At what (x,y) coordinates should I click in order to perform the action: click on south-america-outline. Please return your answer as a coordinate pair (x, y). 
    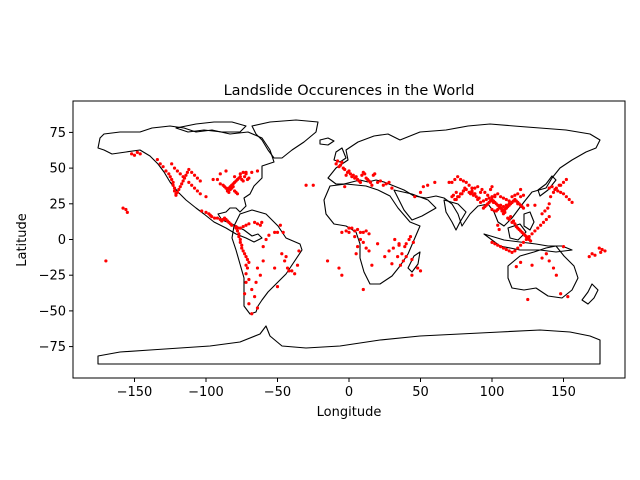
    Looking at the image, I should click on (267, 262).